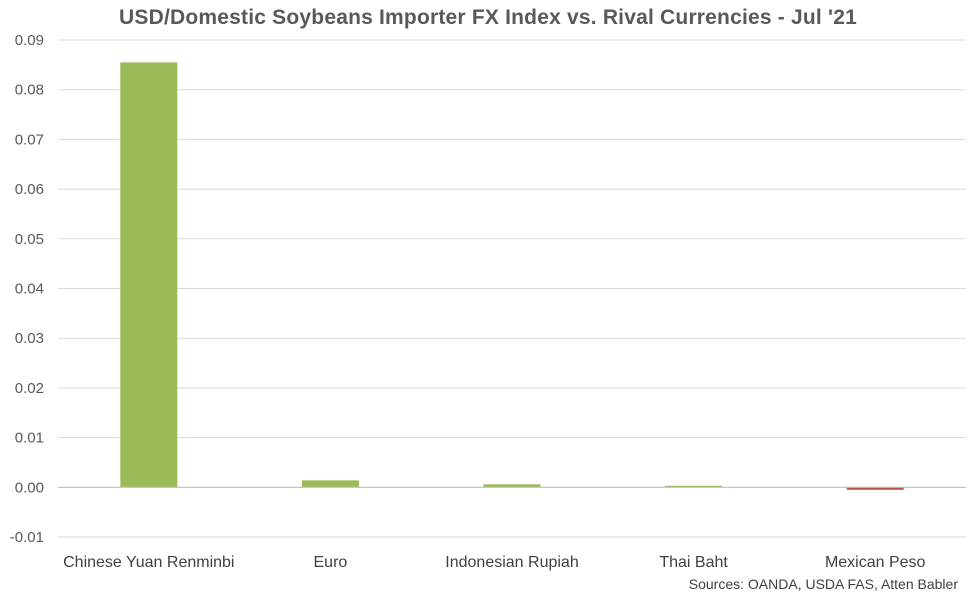  What do you see at coordinates (29, 90) in the screenshot?
I see `y-tick-label: 0.08` at bounding box center [29, 90].